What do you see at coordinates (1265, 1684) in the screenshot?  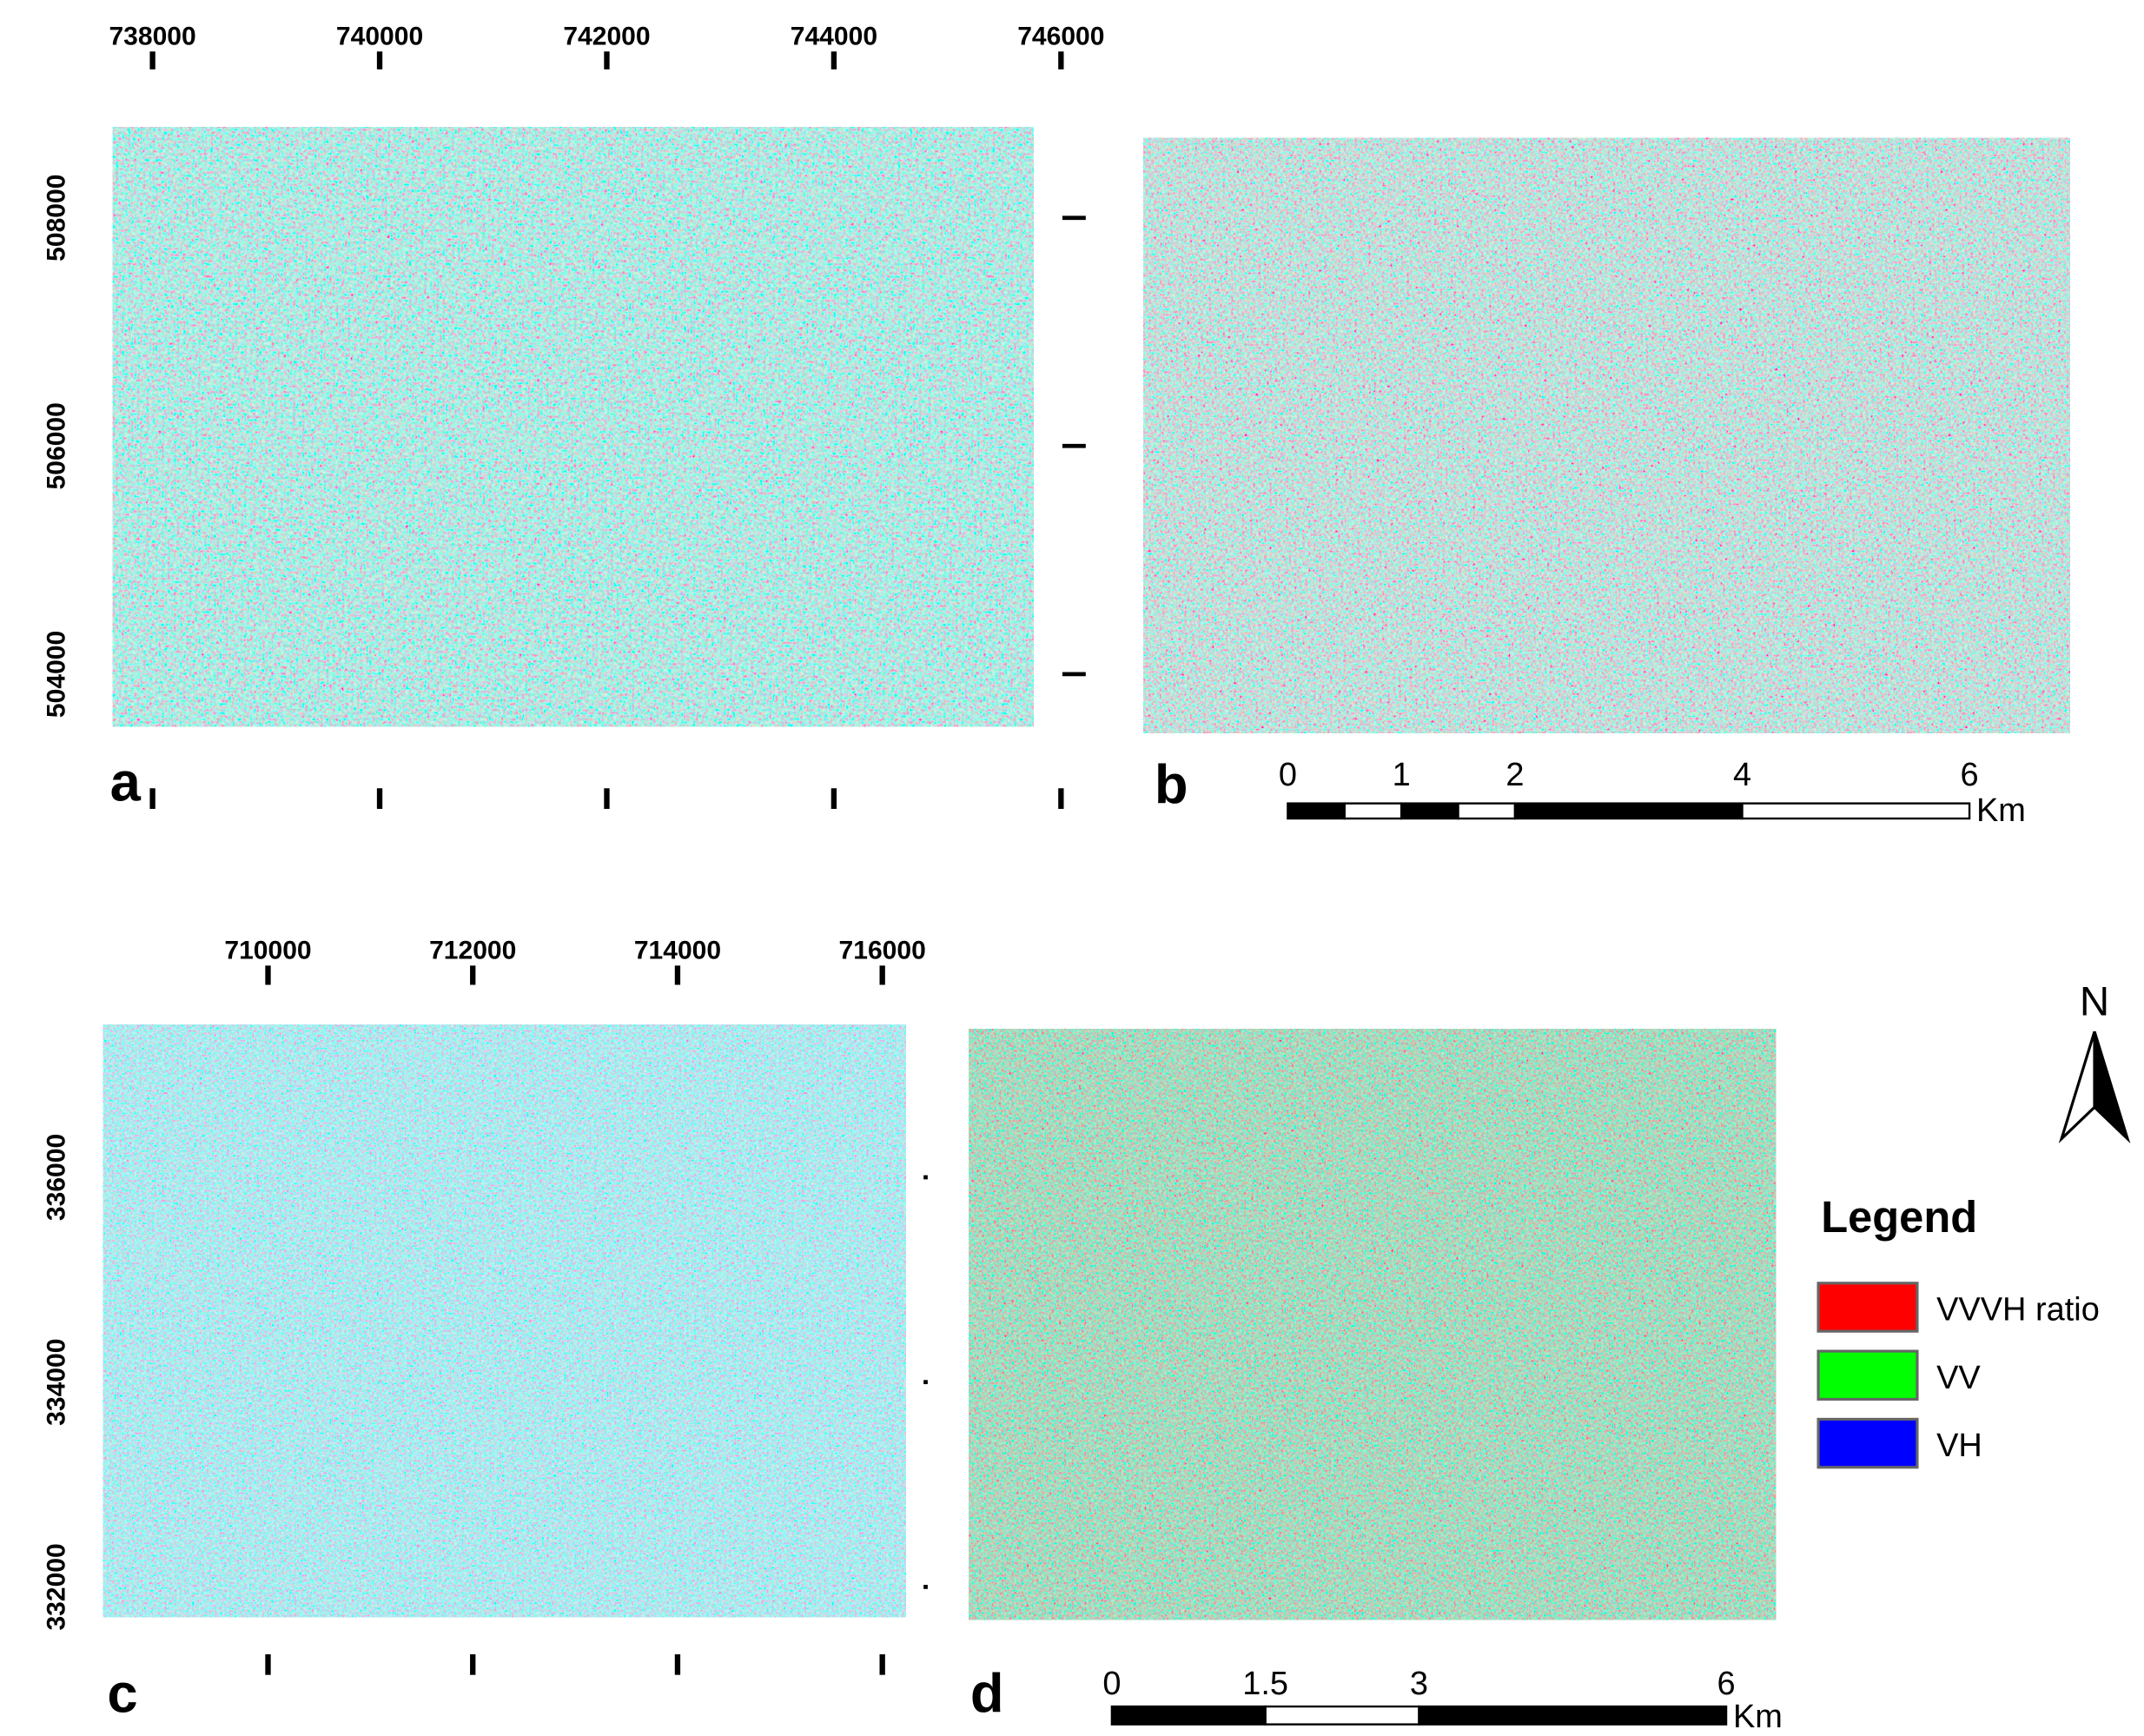 I see `scale-label: 1.5` at bounding box center [1265, 1684].